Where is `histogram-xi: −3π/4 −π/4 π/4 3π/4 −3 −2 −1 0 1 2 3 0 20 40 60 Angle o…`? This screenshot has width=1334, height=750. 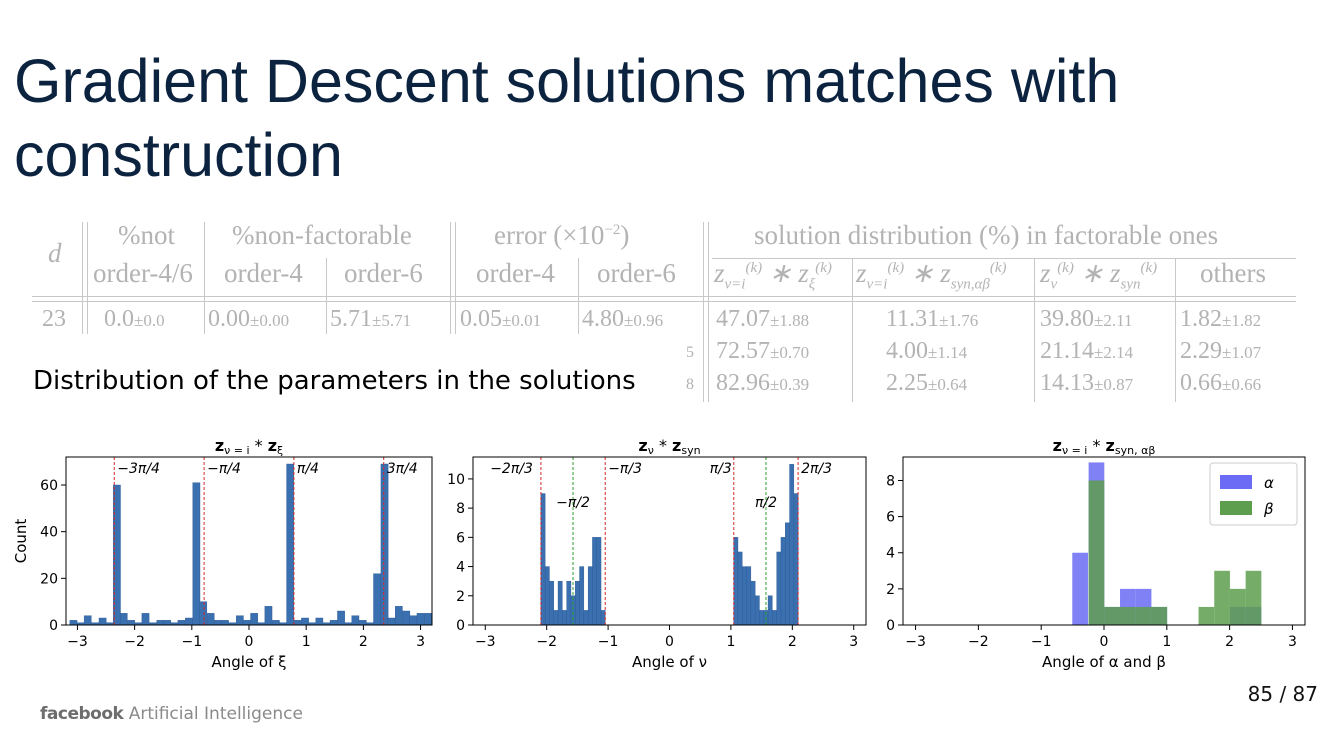
histogram-xi: −3π/4 −π/4 π/4 3π/4 −3 −2 −1 0 1 2 3 0 20 40 60 Angle o… is located at coordinates (222, 553).